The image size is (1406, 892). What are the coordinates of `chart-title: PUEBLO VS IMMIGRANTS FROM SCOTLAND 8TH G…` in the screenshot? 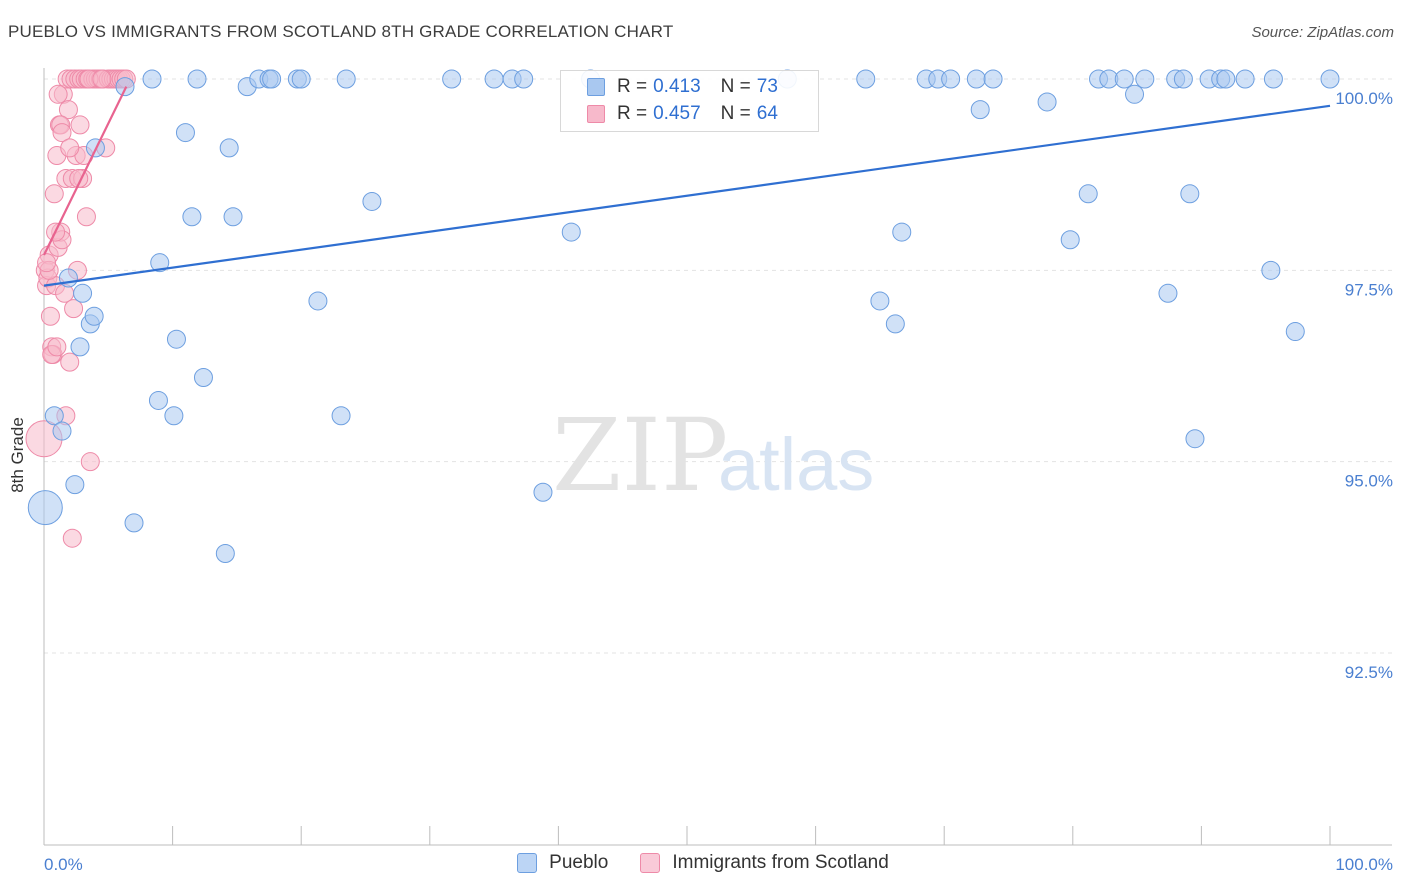 It's located at (341, 31).